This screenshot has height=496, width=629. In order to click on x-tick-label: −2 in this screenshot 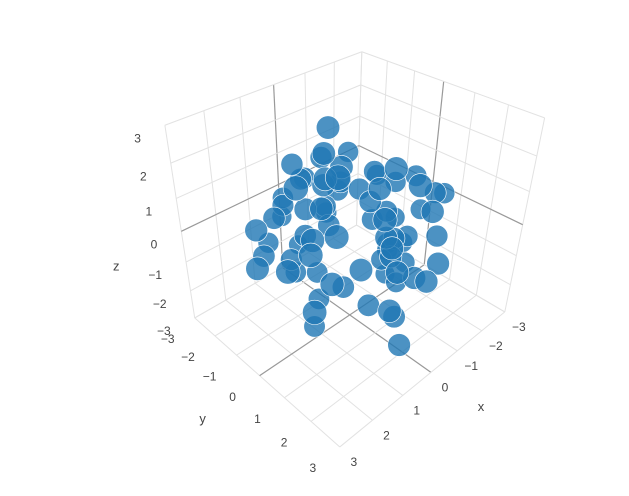, I will do `click(496, 346)`.